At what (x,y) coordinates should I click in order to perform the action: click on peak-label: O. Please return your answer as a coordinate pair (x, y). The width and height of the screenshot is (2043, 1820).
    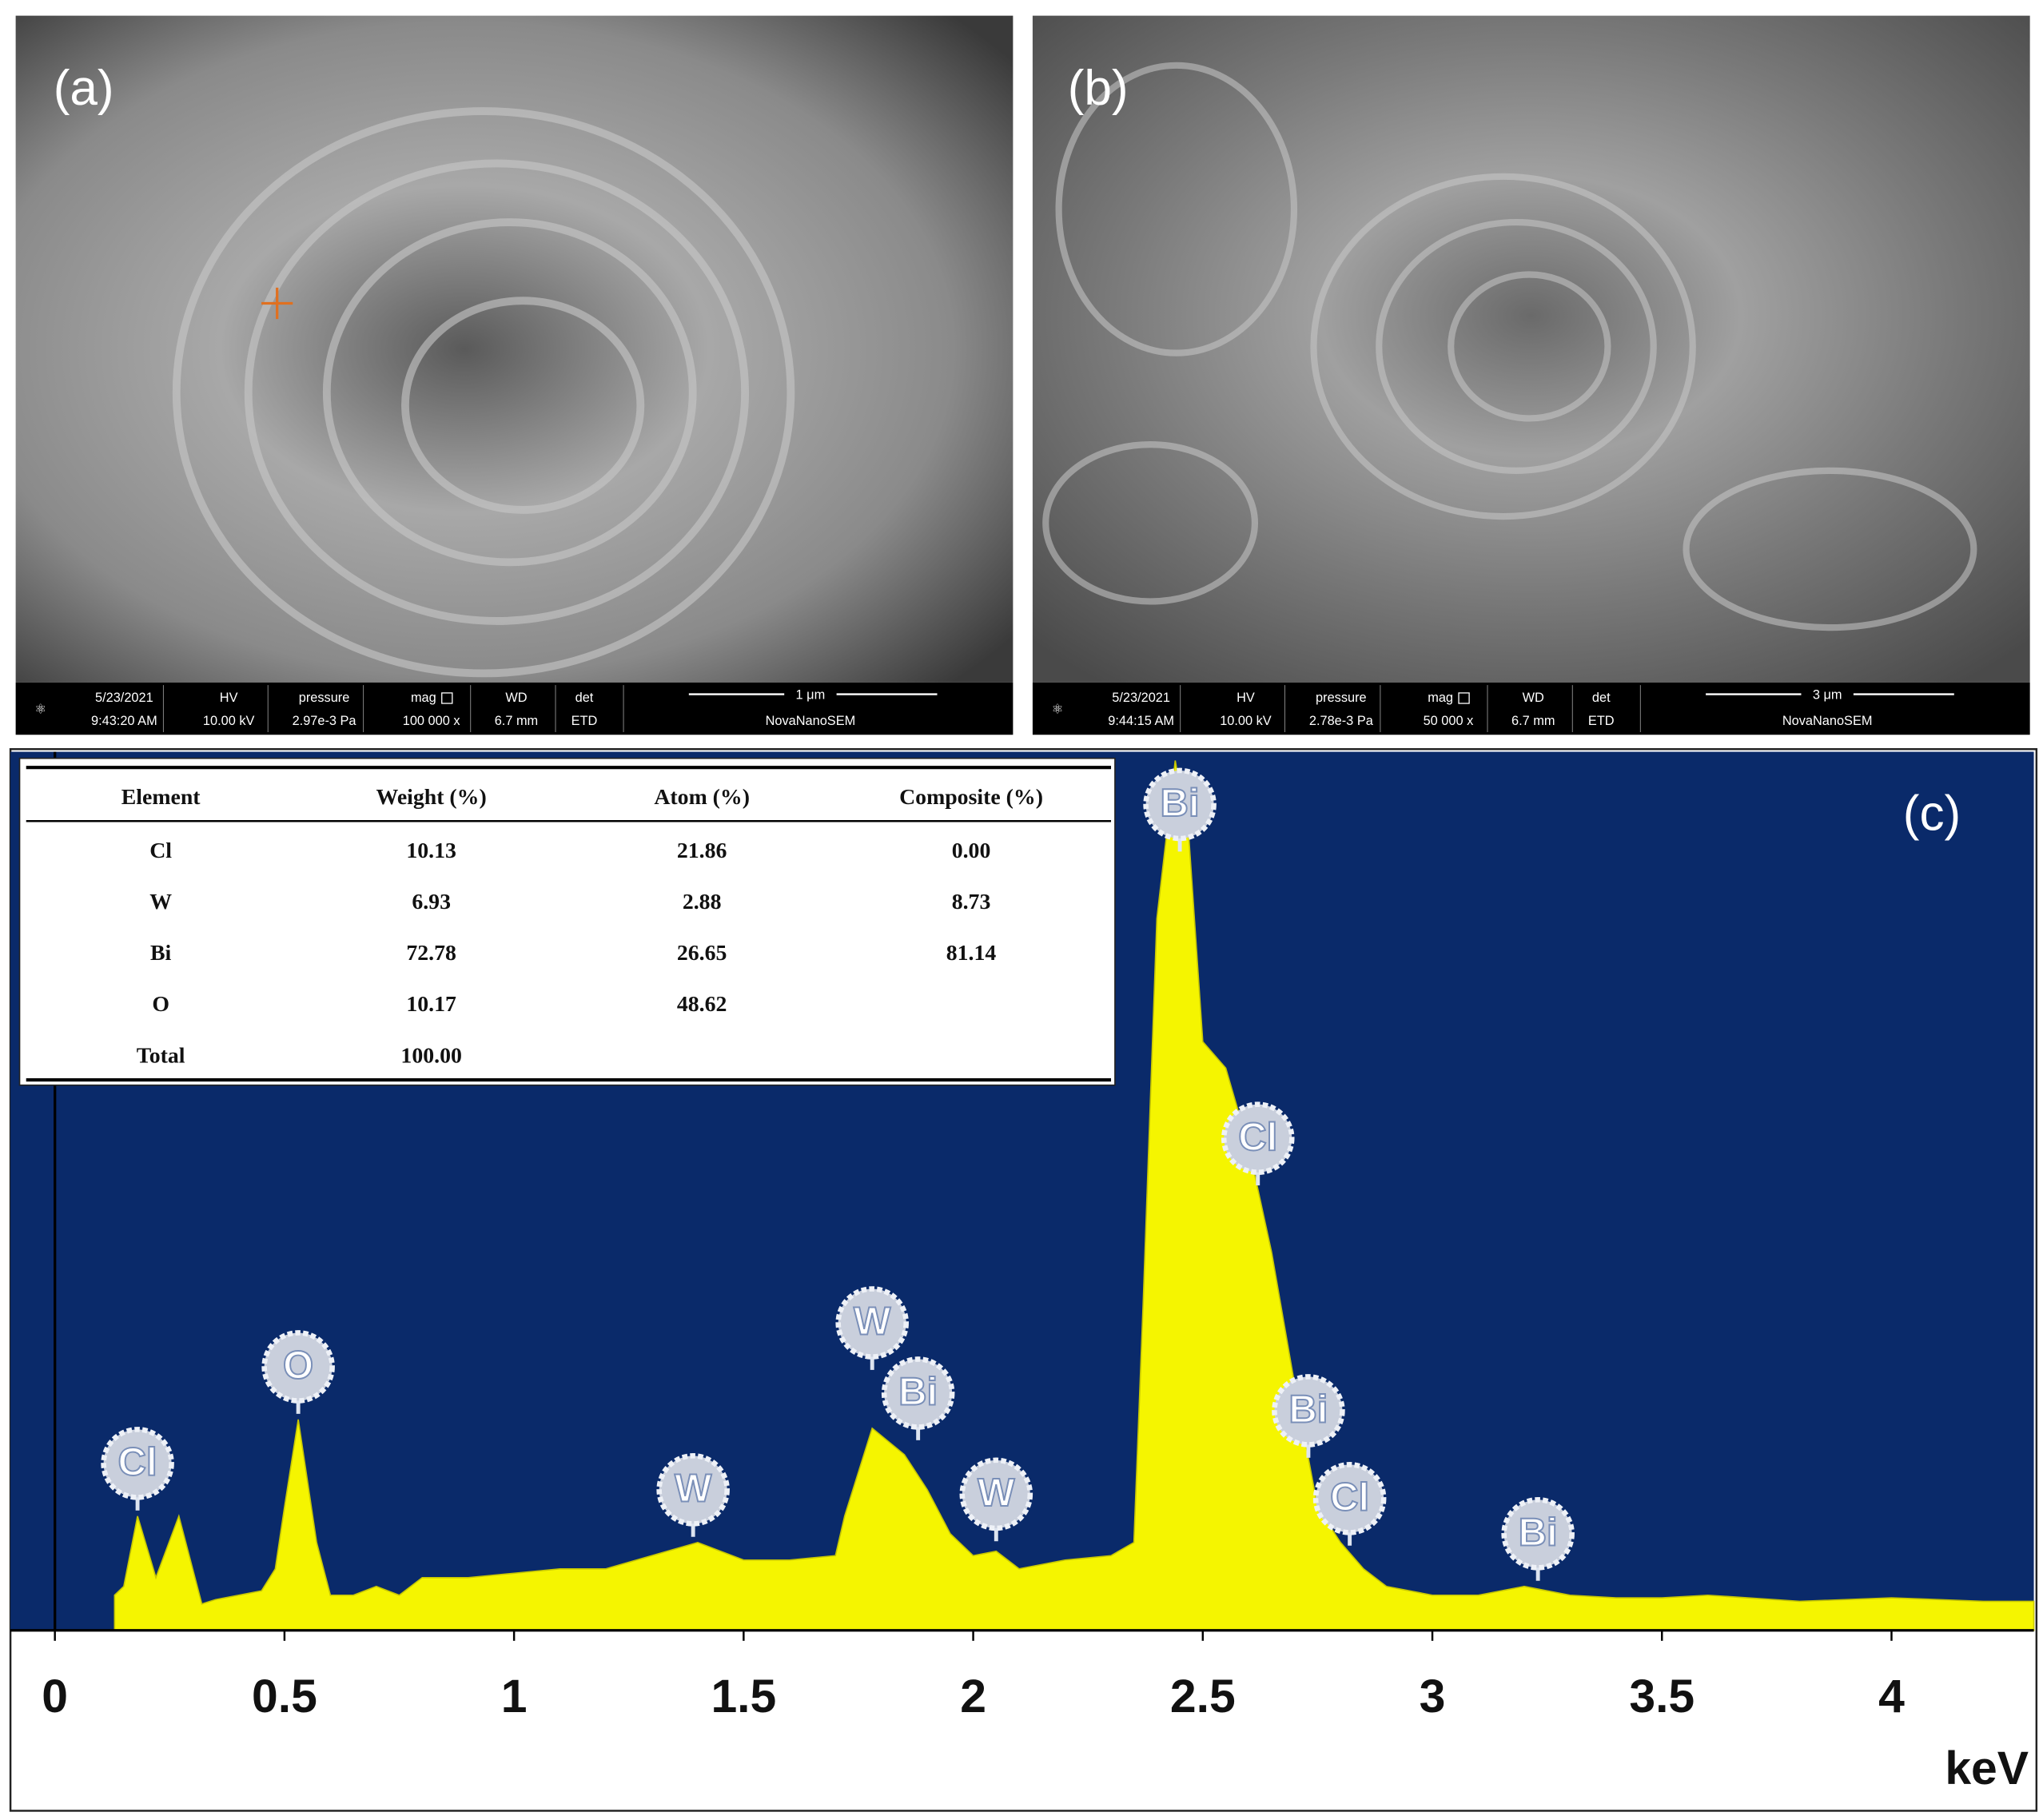
    Looking at the image, I should click on (298, 1366).